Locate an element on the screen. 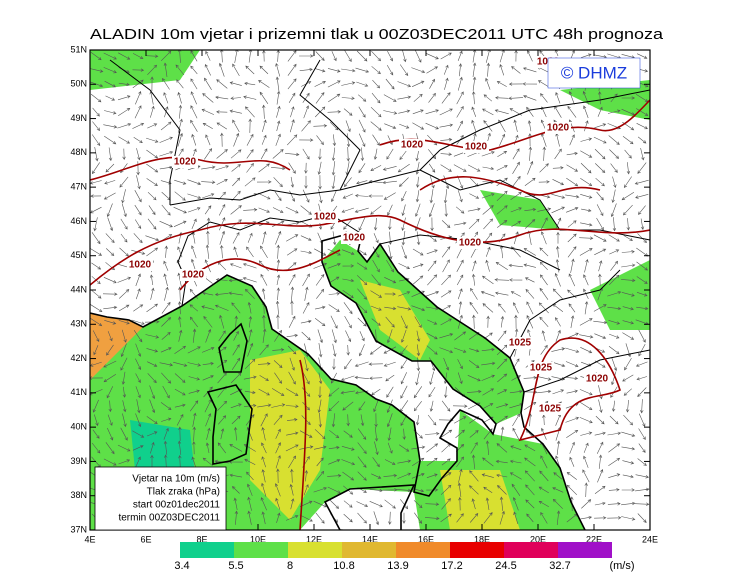 The width and height of the screenshot is (740, 582). logo-box is located at coordinates (594, 73).